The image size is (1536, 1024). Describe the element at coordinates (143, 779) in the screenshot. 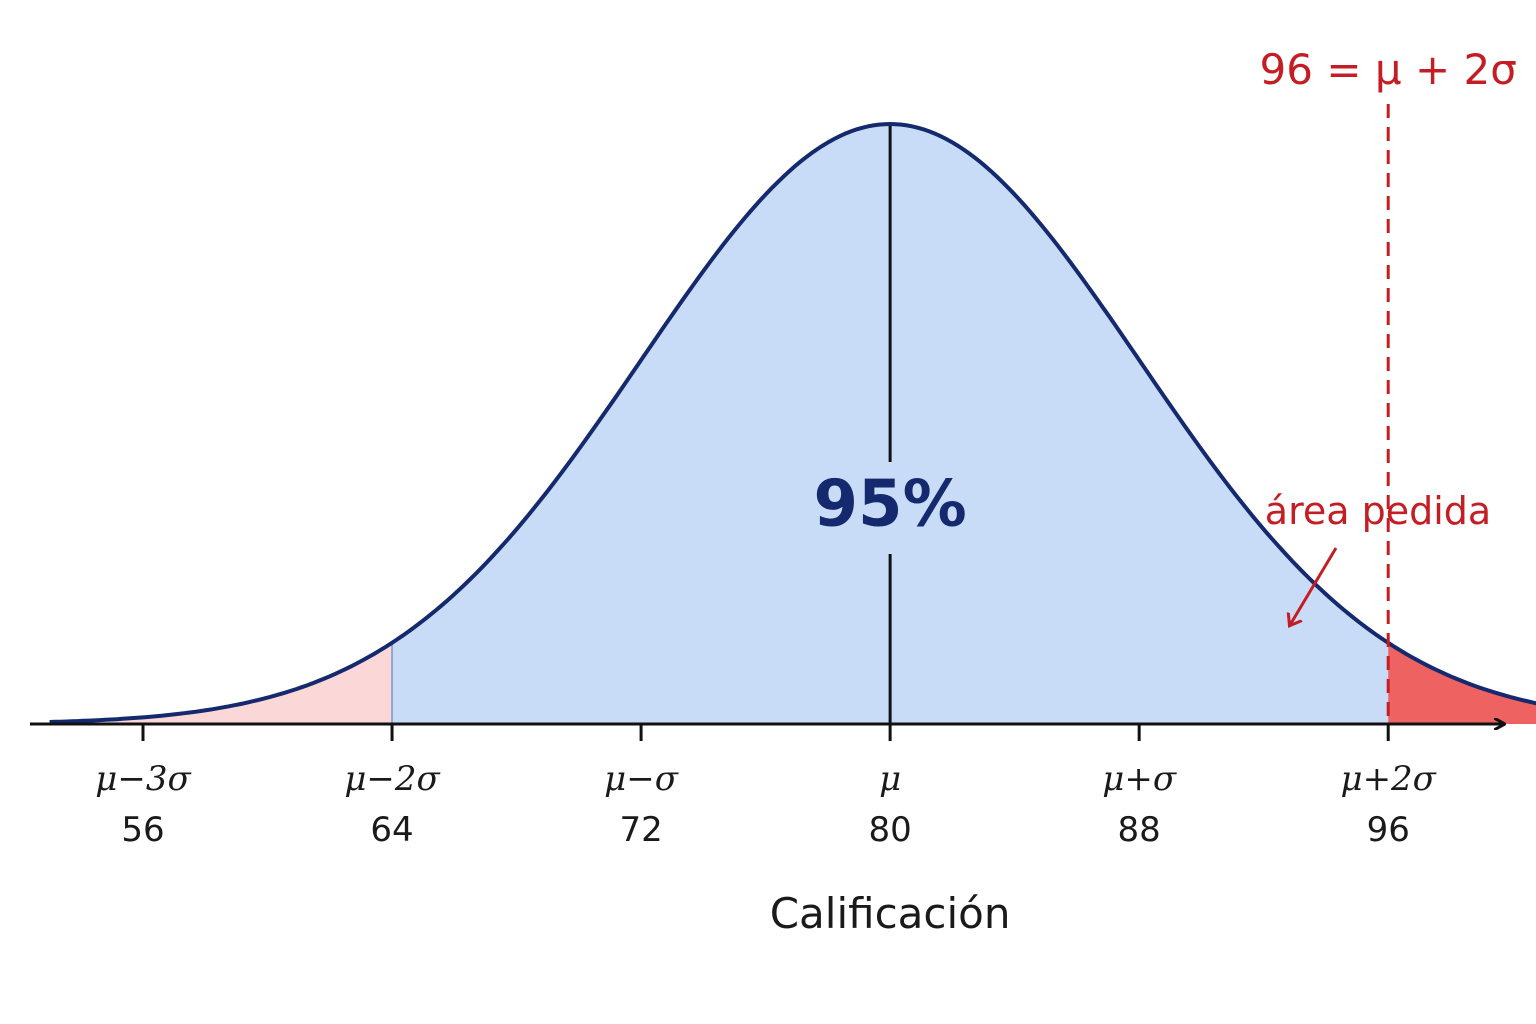

I see `x-tick-sigma-label: μ−3σ` at that location.